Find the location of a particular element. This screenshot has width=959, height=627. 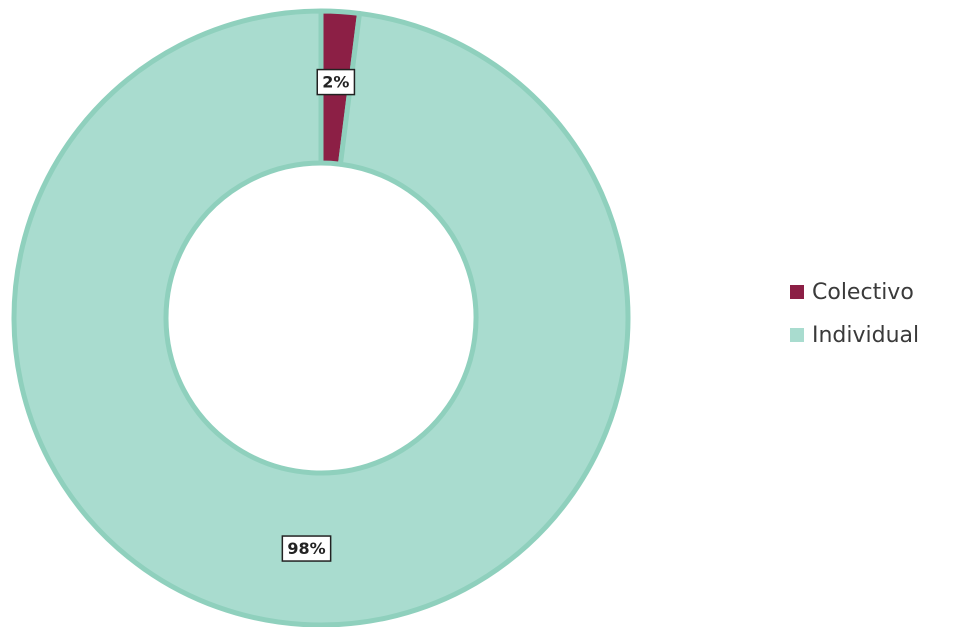

legend-item-colectivo: Colectivo is located at coordinates (854, 292).